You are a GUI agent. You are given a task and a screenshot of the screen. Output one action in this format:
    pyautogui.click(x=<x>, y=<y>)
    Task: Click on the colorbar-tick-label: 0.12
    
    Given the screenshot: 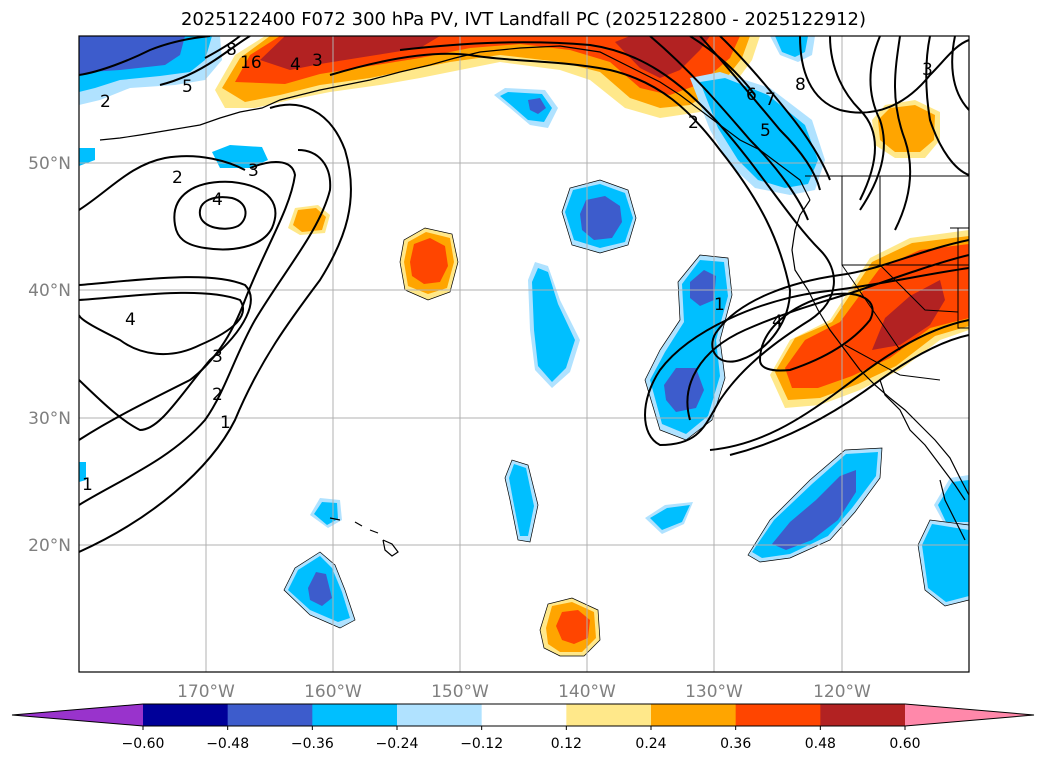 What is the action you would take?
    pyautogui.click(x=566, y=744)
    